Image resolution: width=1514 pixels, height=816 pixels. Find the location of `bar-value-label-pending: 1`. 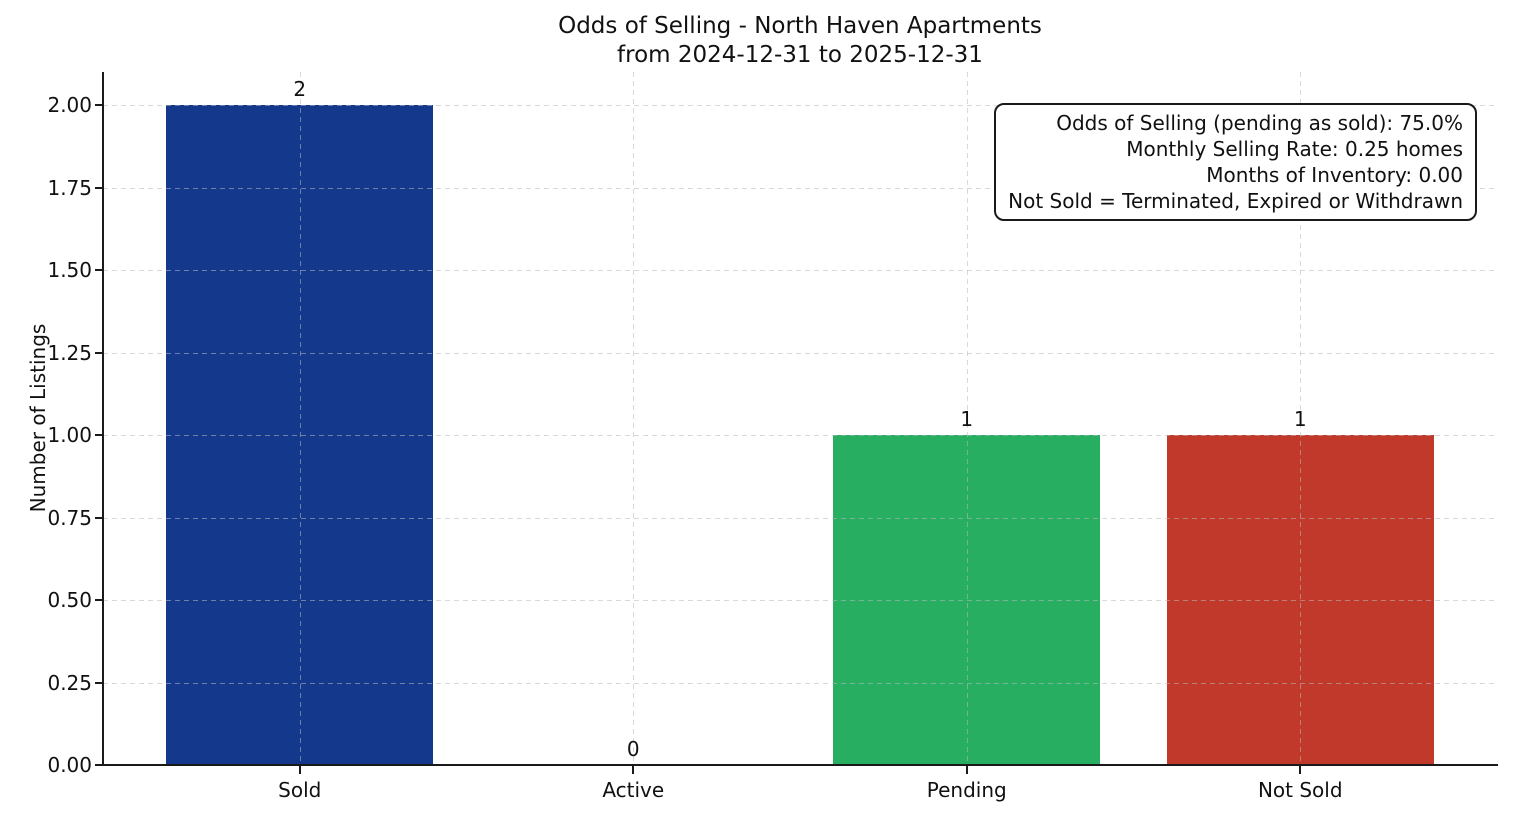

bar-value-label-pending: 1 is located at coordinates (967, 419).